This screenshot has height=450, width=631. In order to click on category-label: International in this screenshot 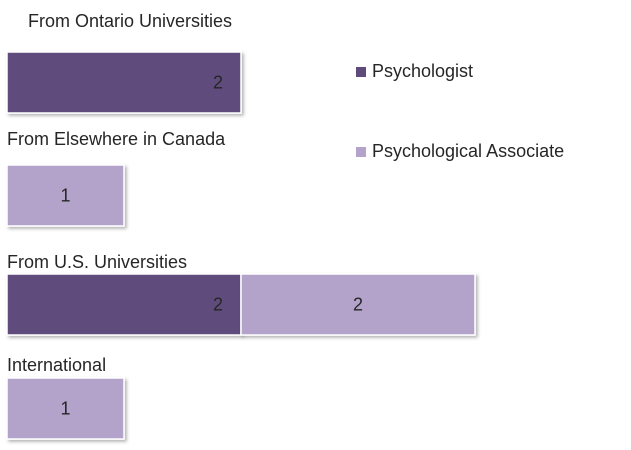, I will do `click(56, 365)`.